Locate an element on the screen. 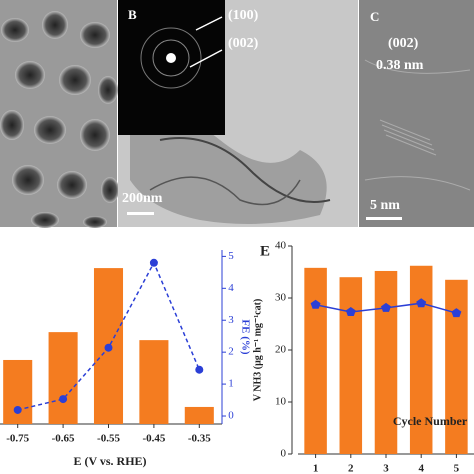 The height and width of the screenshot is (474, 474). x-tick-label: -0.35 is located at coordinates (199, 439).